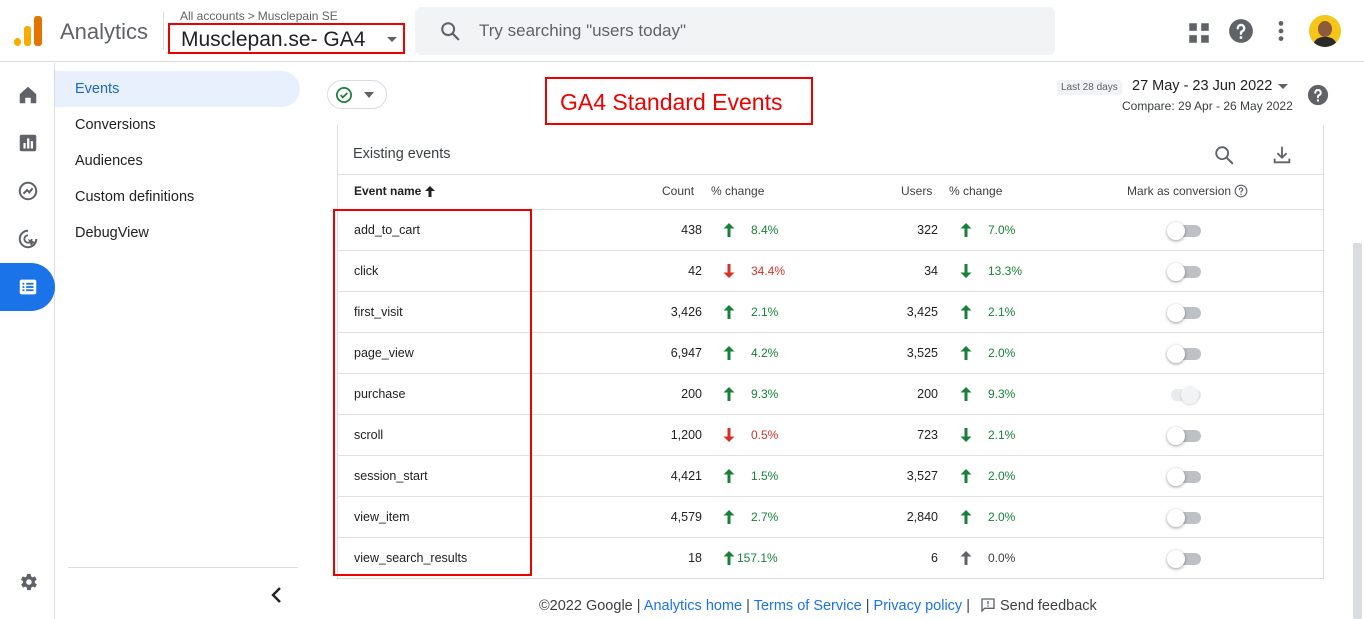 The image size is (1364, 619). What do you see at coordinates (1199, 33) in the screenshot?
I see `apps-grid-icon` at bounding box center [1199, 33].